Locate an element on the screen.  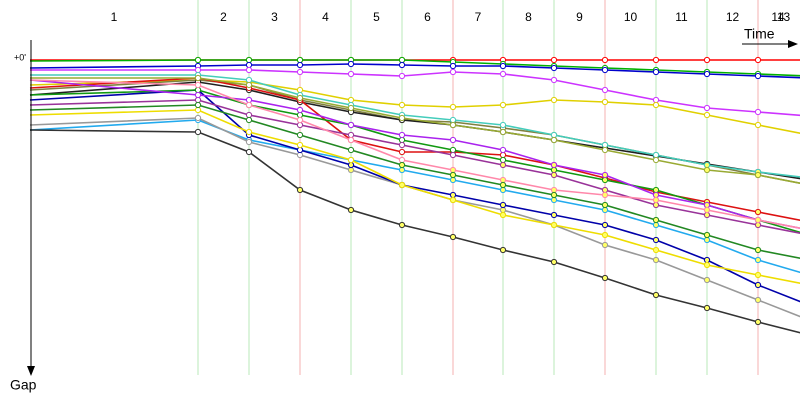
lap-label: 3 is located at coordinates (274, 17).